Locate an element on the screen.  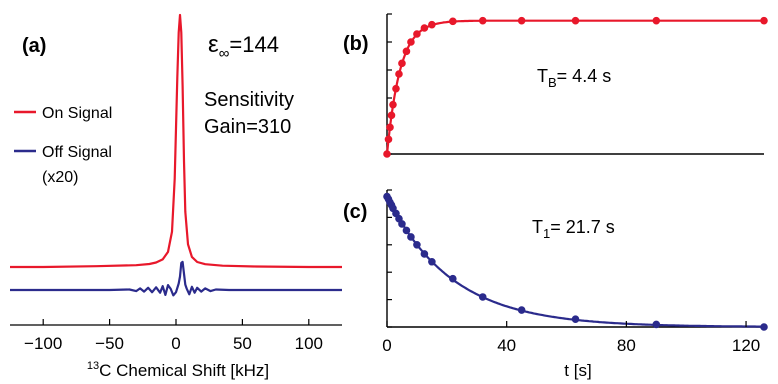
spectrum-off-line is located at coordinates (176, 278).